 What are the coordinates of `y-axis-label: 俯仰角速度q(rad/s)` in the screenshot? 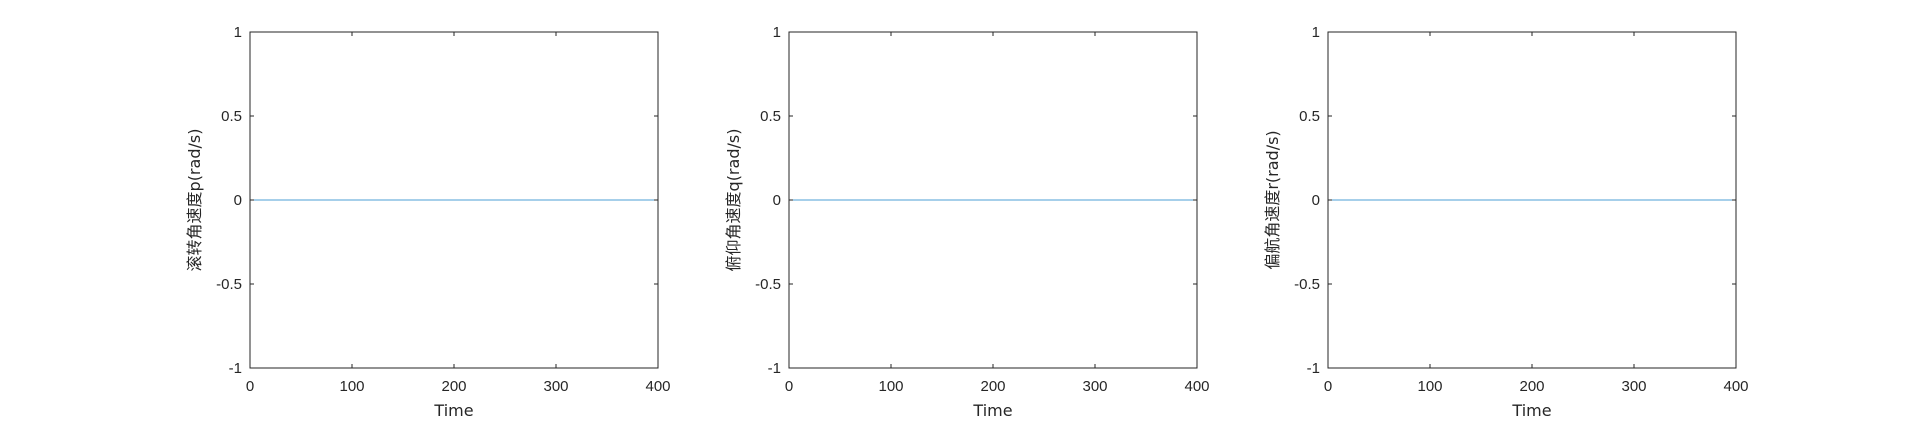 It's located at (733, 200).